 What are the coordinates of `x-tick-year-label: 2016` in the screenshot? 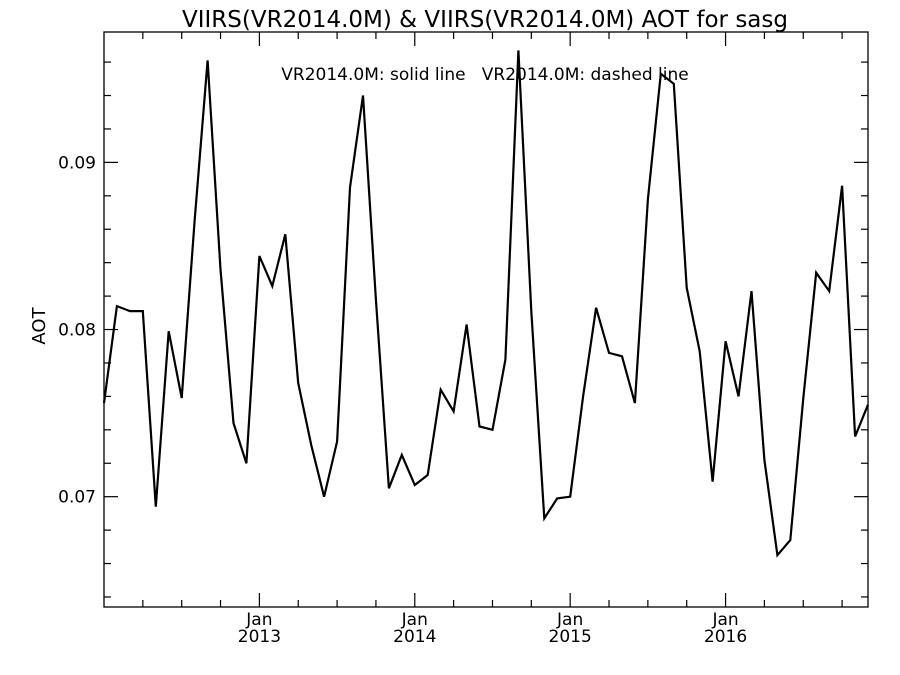 It's located at (725, 637).